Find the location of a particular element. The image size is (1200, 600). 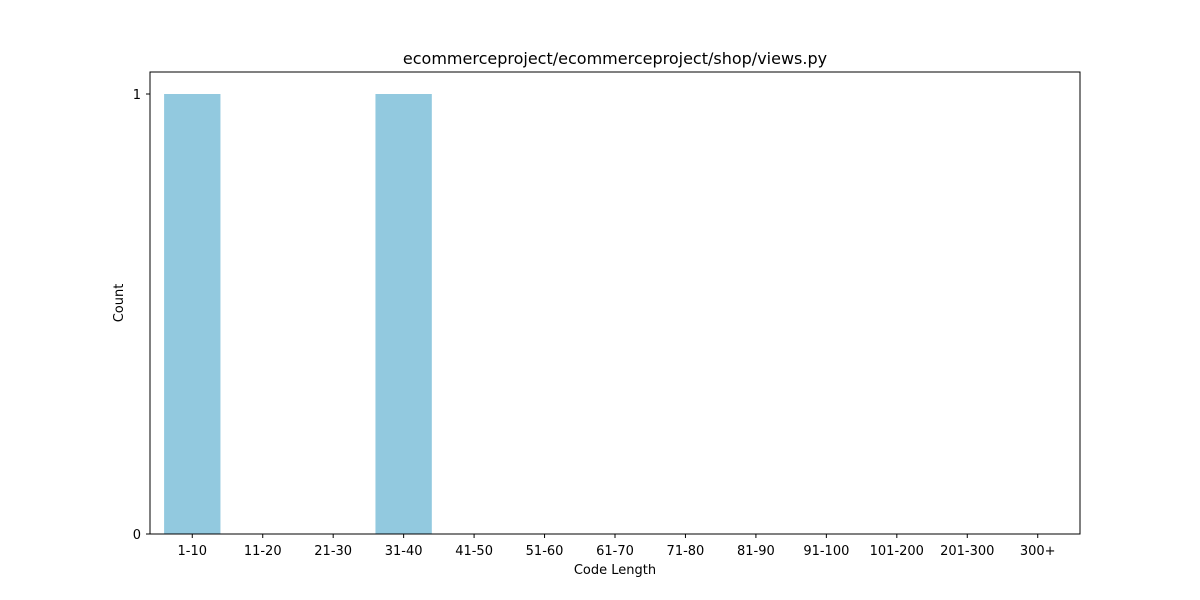

x-tick-label: 91-100 is located at coordinates (826, 551).